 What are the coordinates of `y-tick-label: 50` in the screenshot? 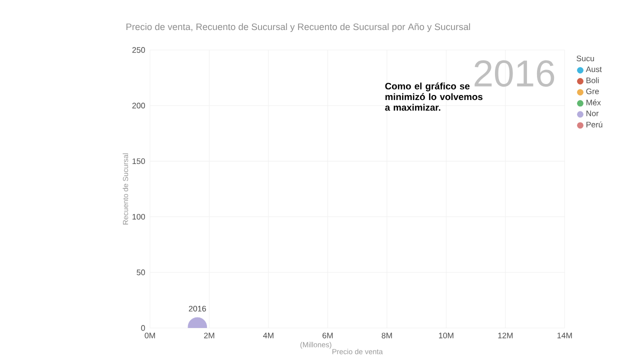 It's located at (140, 273).